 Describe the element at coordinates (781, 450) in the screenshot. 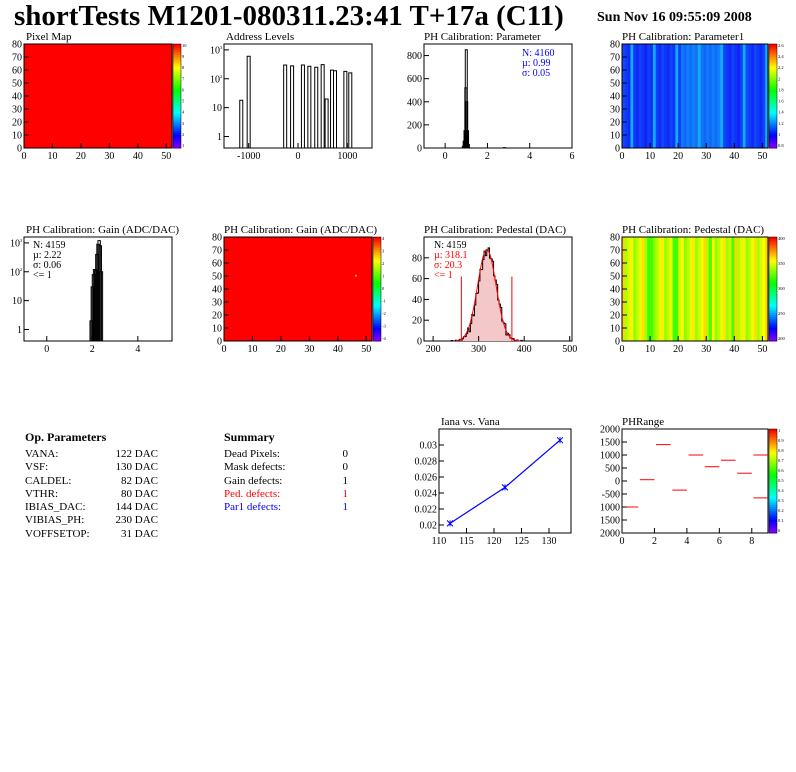

I see `palette-label: 0.8` at that location.